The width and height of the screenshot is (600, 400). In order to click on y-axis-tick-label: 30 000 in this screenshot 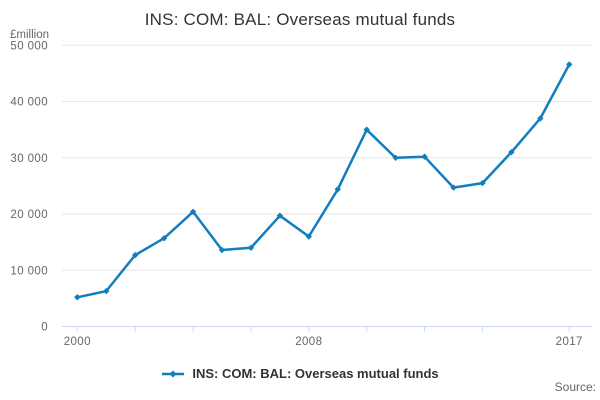, I will do `click(29, 159)`.